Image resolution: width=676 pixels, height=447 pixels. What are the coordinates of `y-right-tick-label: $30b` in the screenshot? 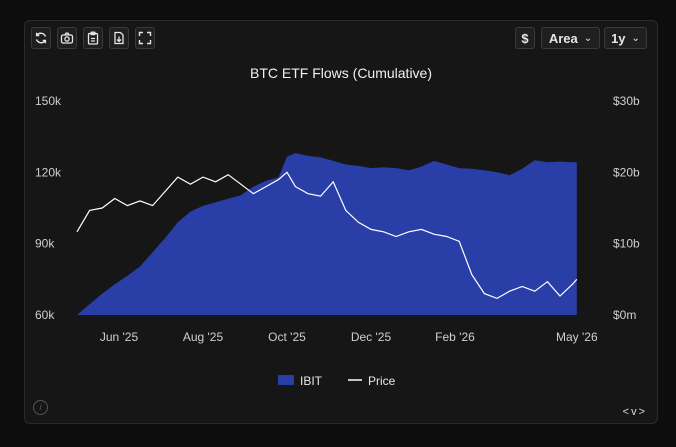 It's located at (626, 101).